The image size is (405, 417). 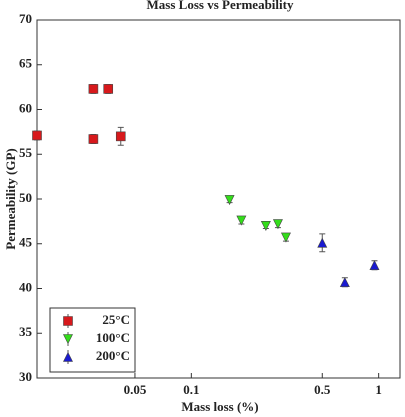 What do you see at coordinates (26, 152) in the screenshot?
I see `y-tick-label: 55` at bounding box center [26, 152].